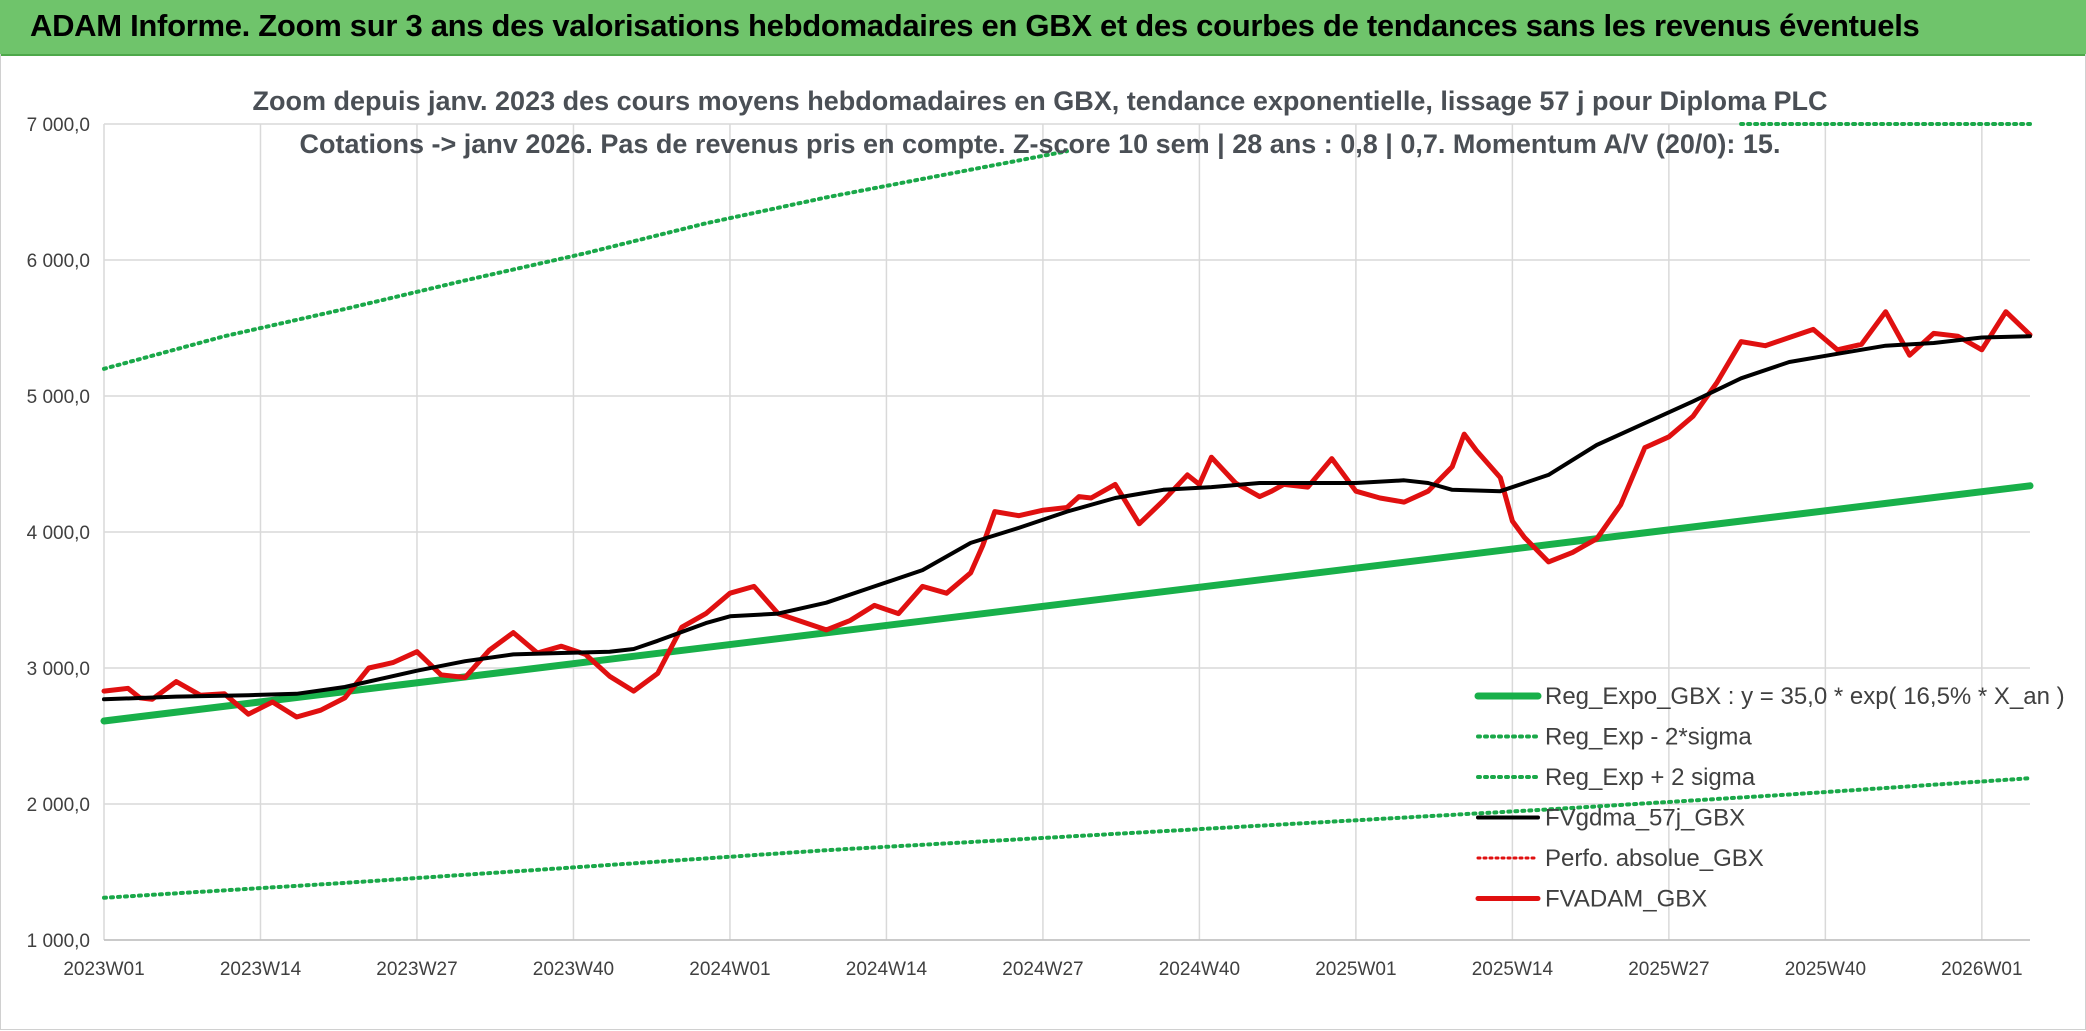  Describe the element at coordinates (573, 969) in the screenshot. I see `x-tick-label: 2023W40` at that location.